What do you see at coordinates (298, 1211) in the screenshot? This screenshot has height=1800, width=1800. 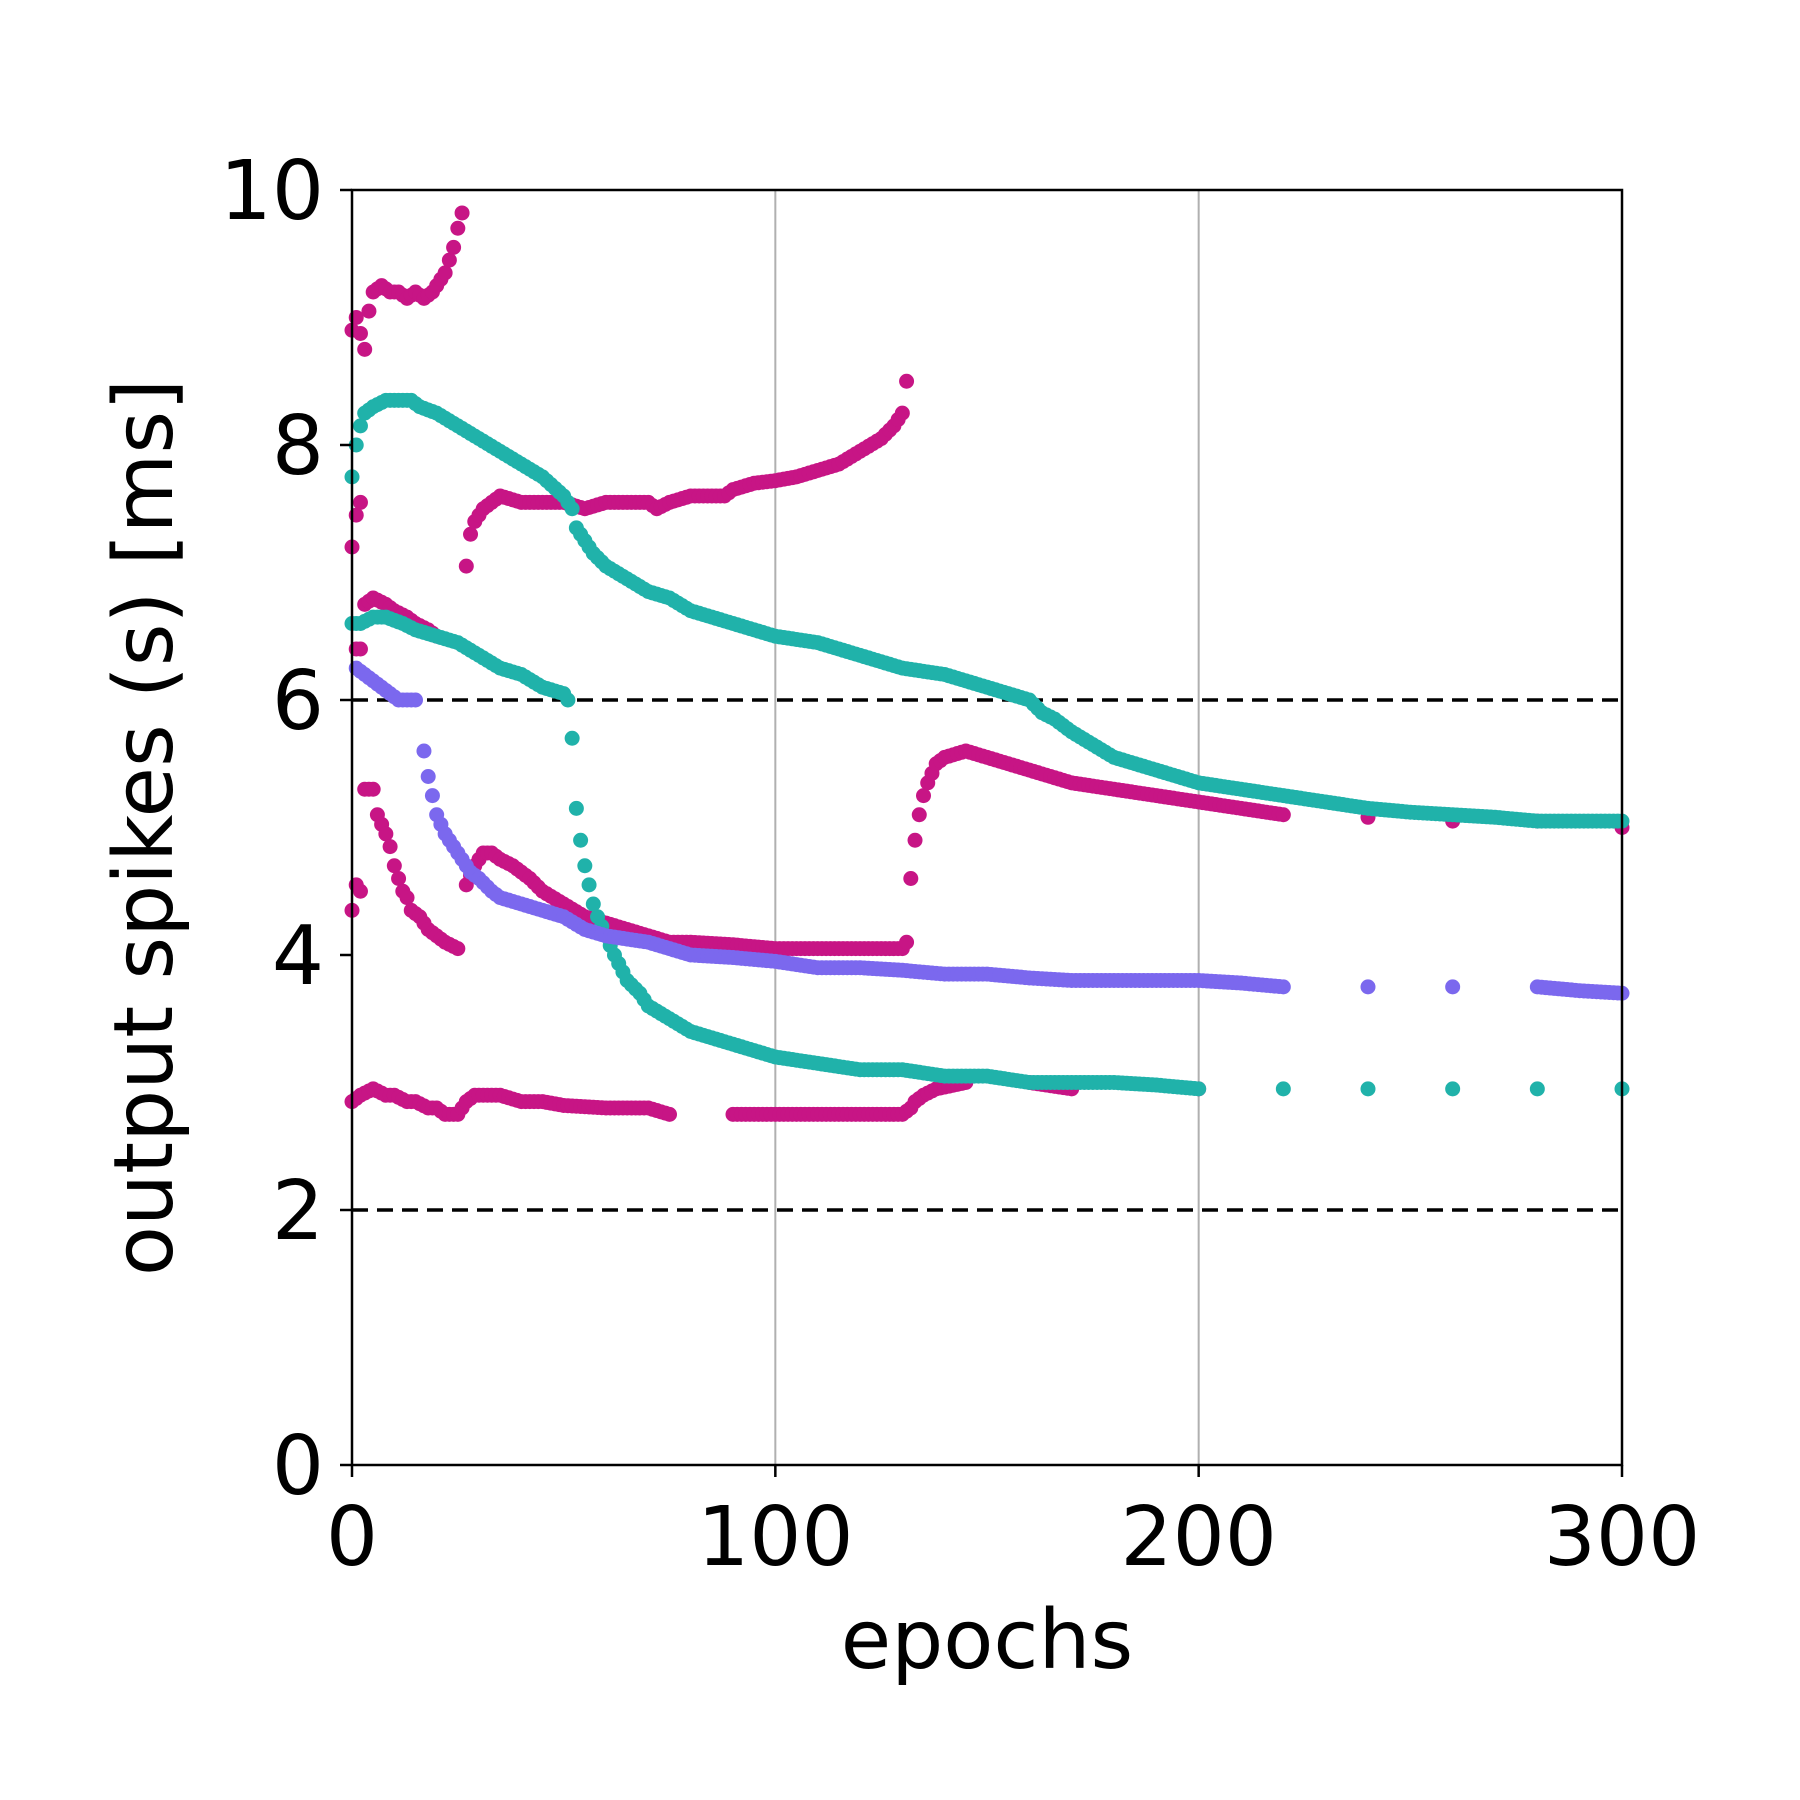 I see `y-tick-label: 2` at bounding box center [298, 1211].